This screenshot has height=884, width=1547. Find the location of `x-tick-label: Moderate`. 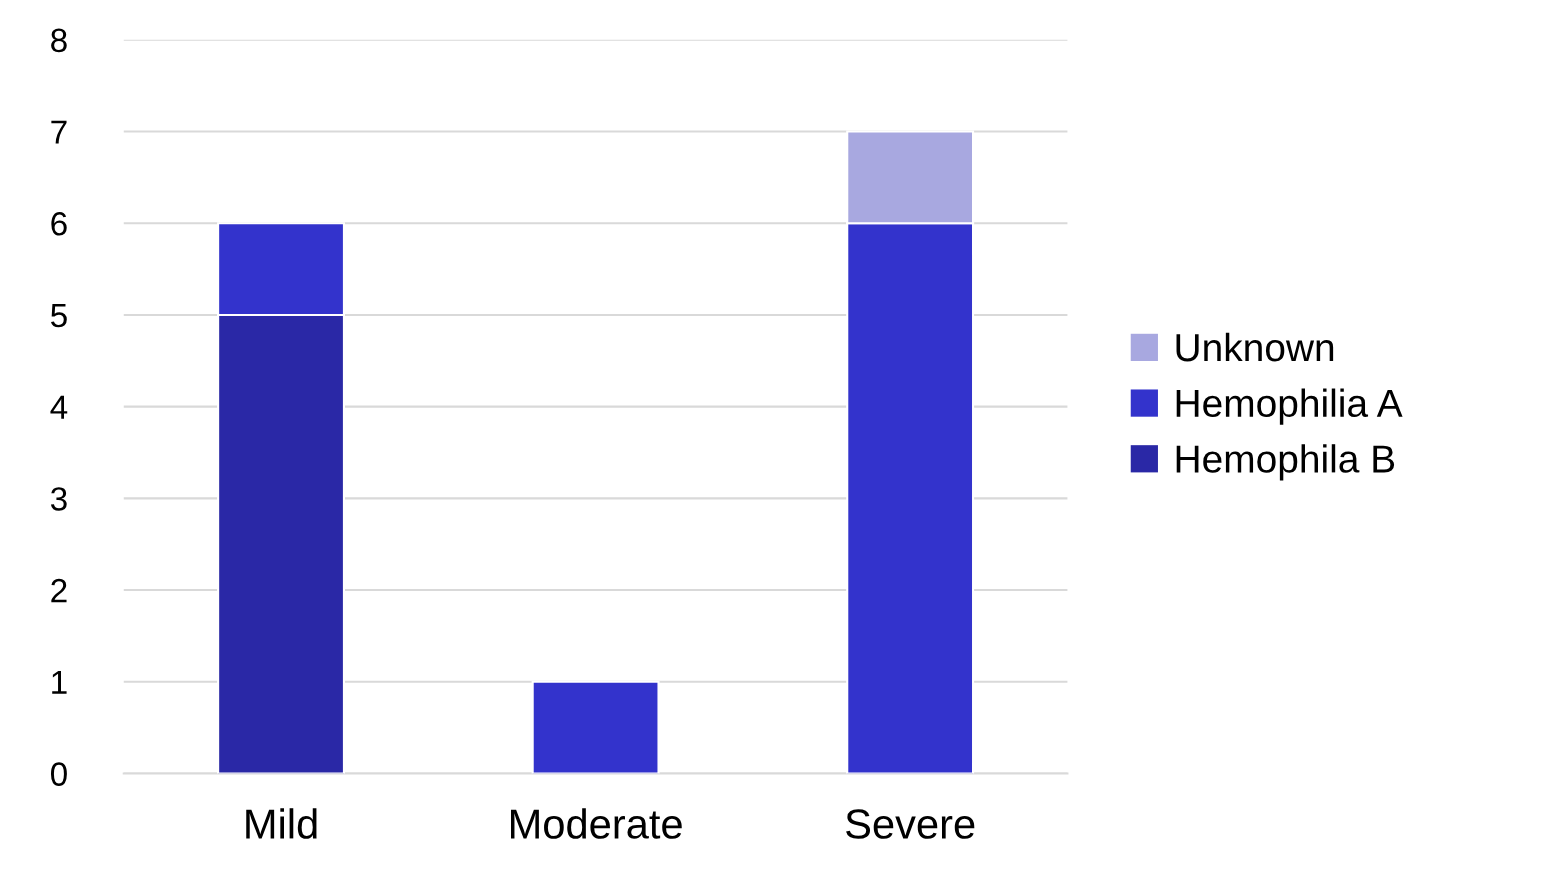

x-tick-label: Moderate is located at coordinates (596, 823).